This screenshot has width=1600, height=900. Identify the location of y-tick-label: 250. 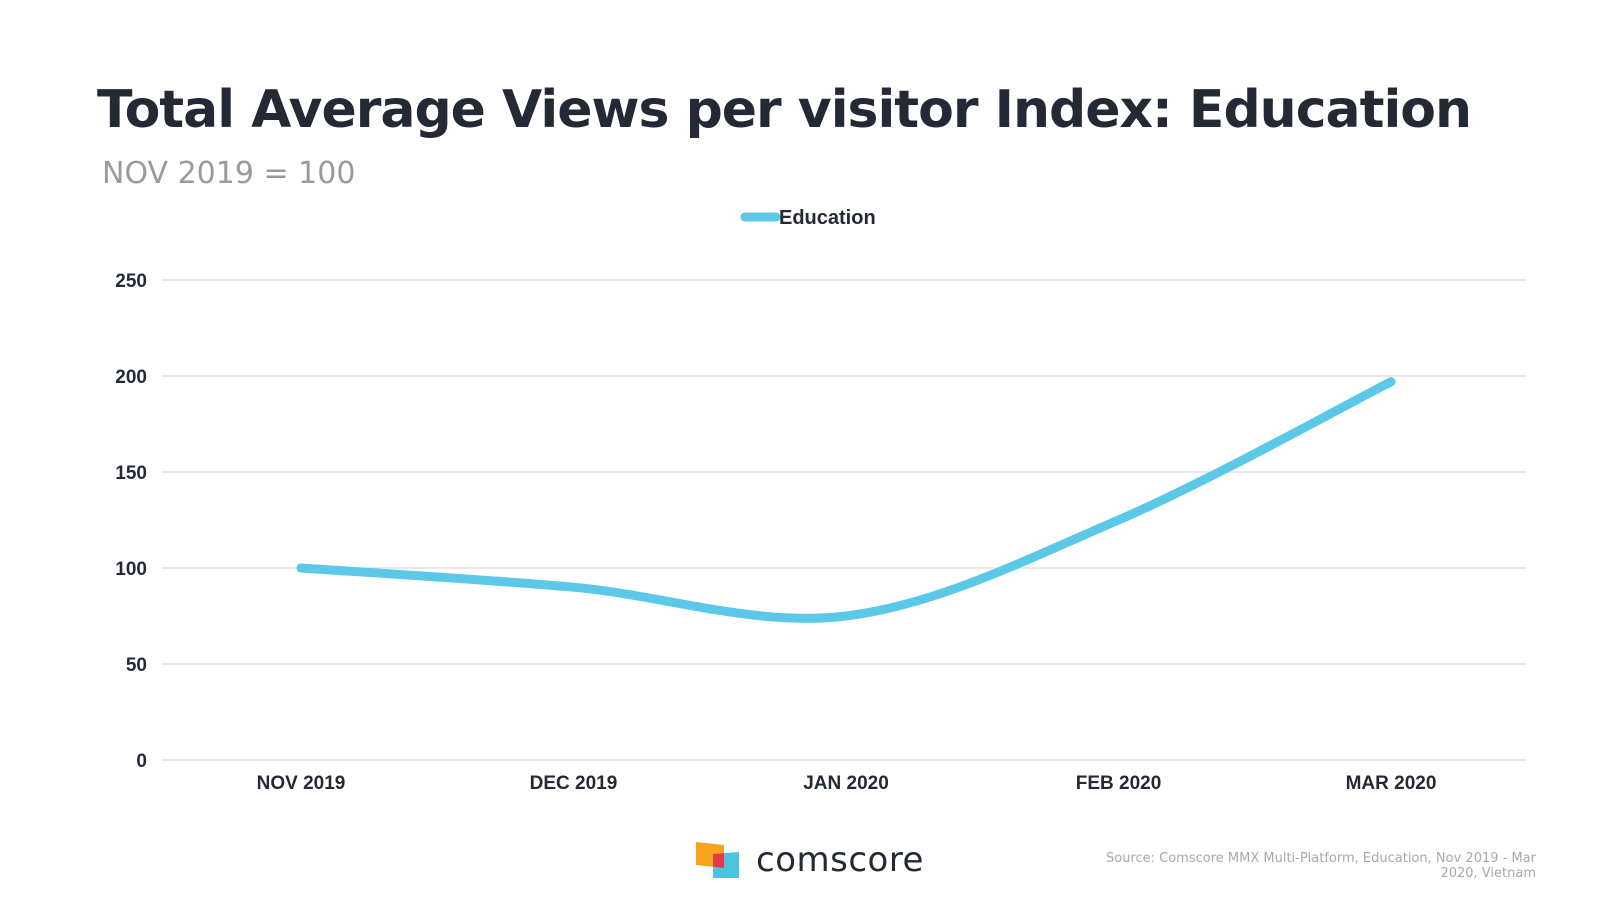
(131, 281).